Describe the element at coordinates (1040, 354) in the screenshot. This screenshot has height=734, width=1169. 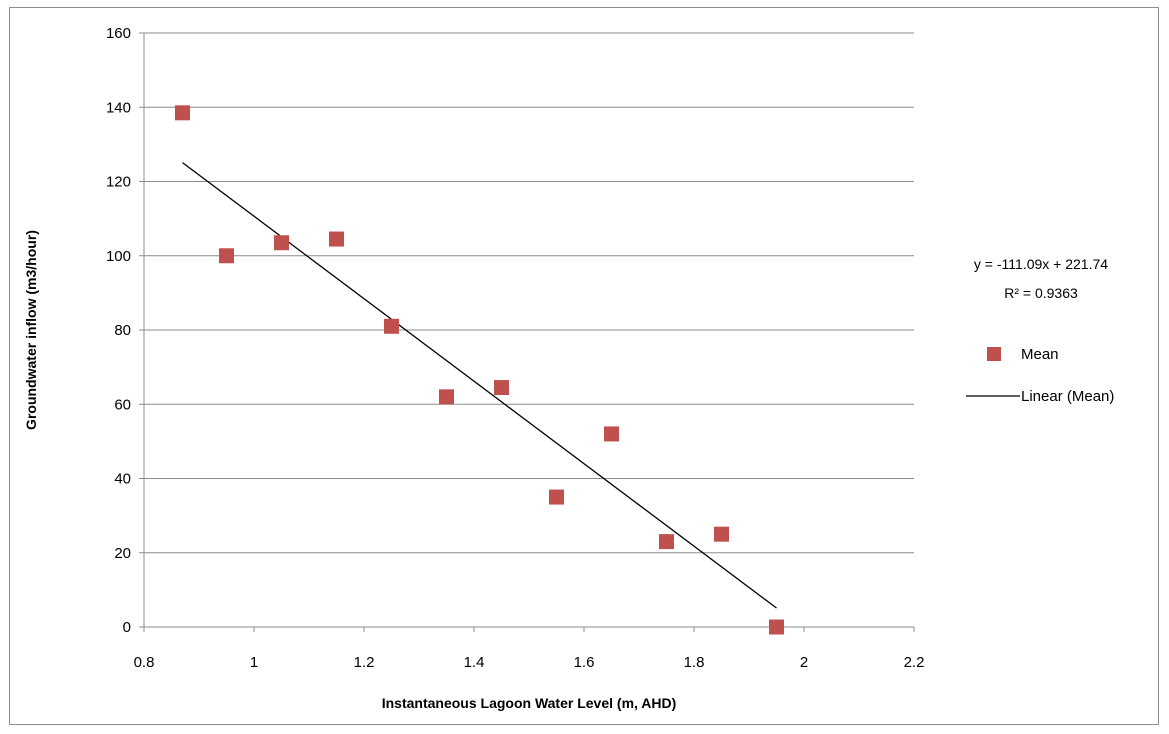
I see `legend-label-mean: Mean` at that location.